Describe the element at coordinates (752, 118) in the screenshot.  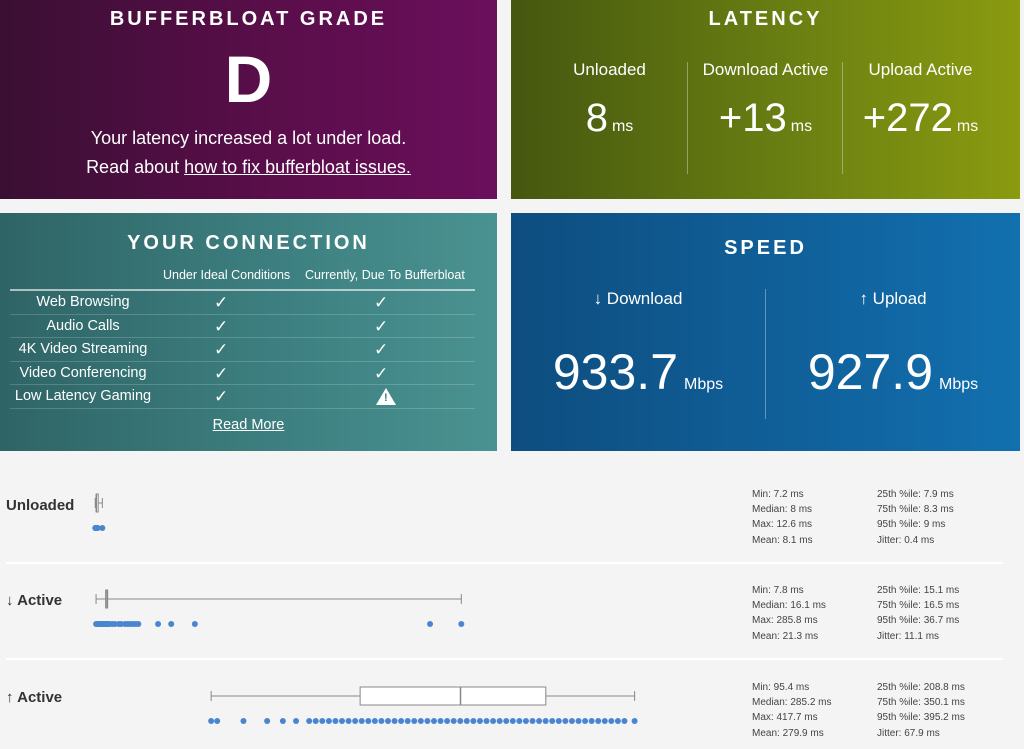
I see `latency-download-value: +13` at that location.